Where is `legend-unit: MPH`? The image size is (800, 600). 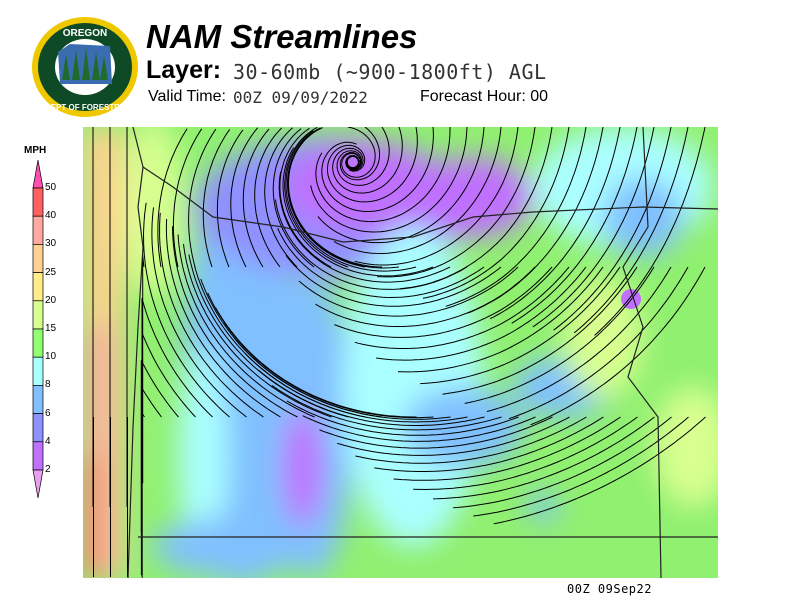
legend-unit: MPH is located at coordinates (35, 150).